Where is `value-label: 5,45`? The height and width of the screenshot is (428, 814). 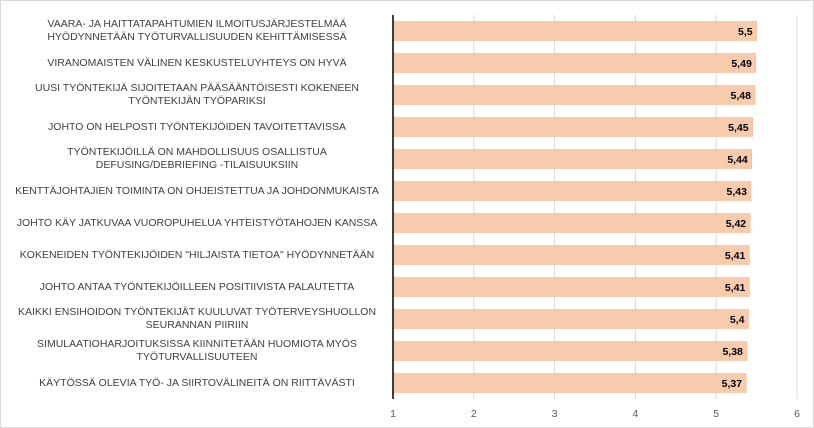
value-label: 5,45 is located at coordinates (738, 128).